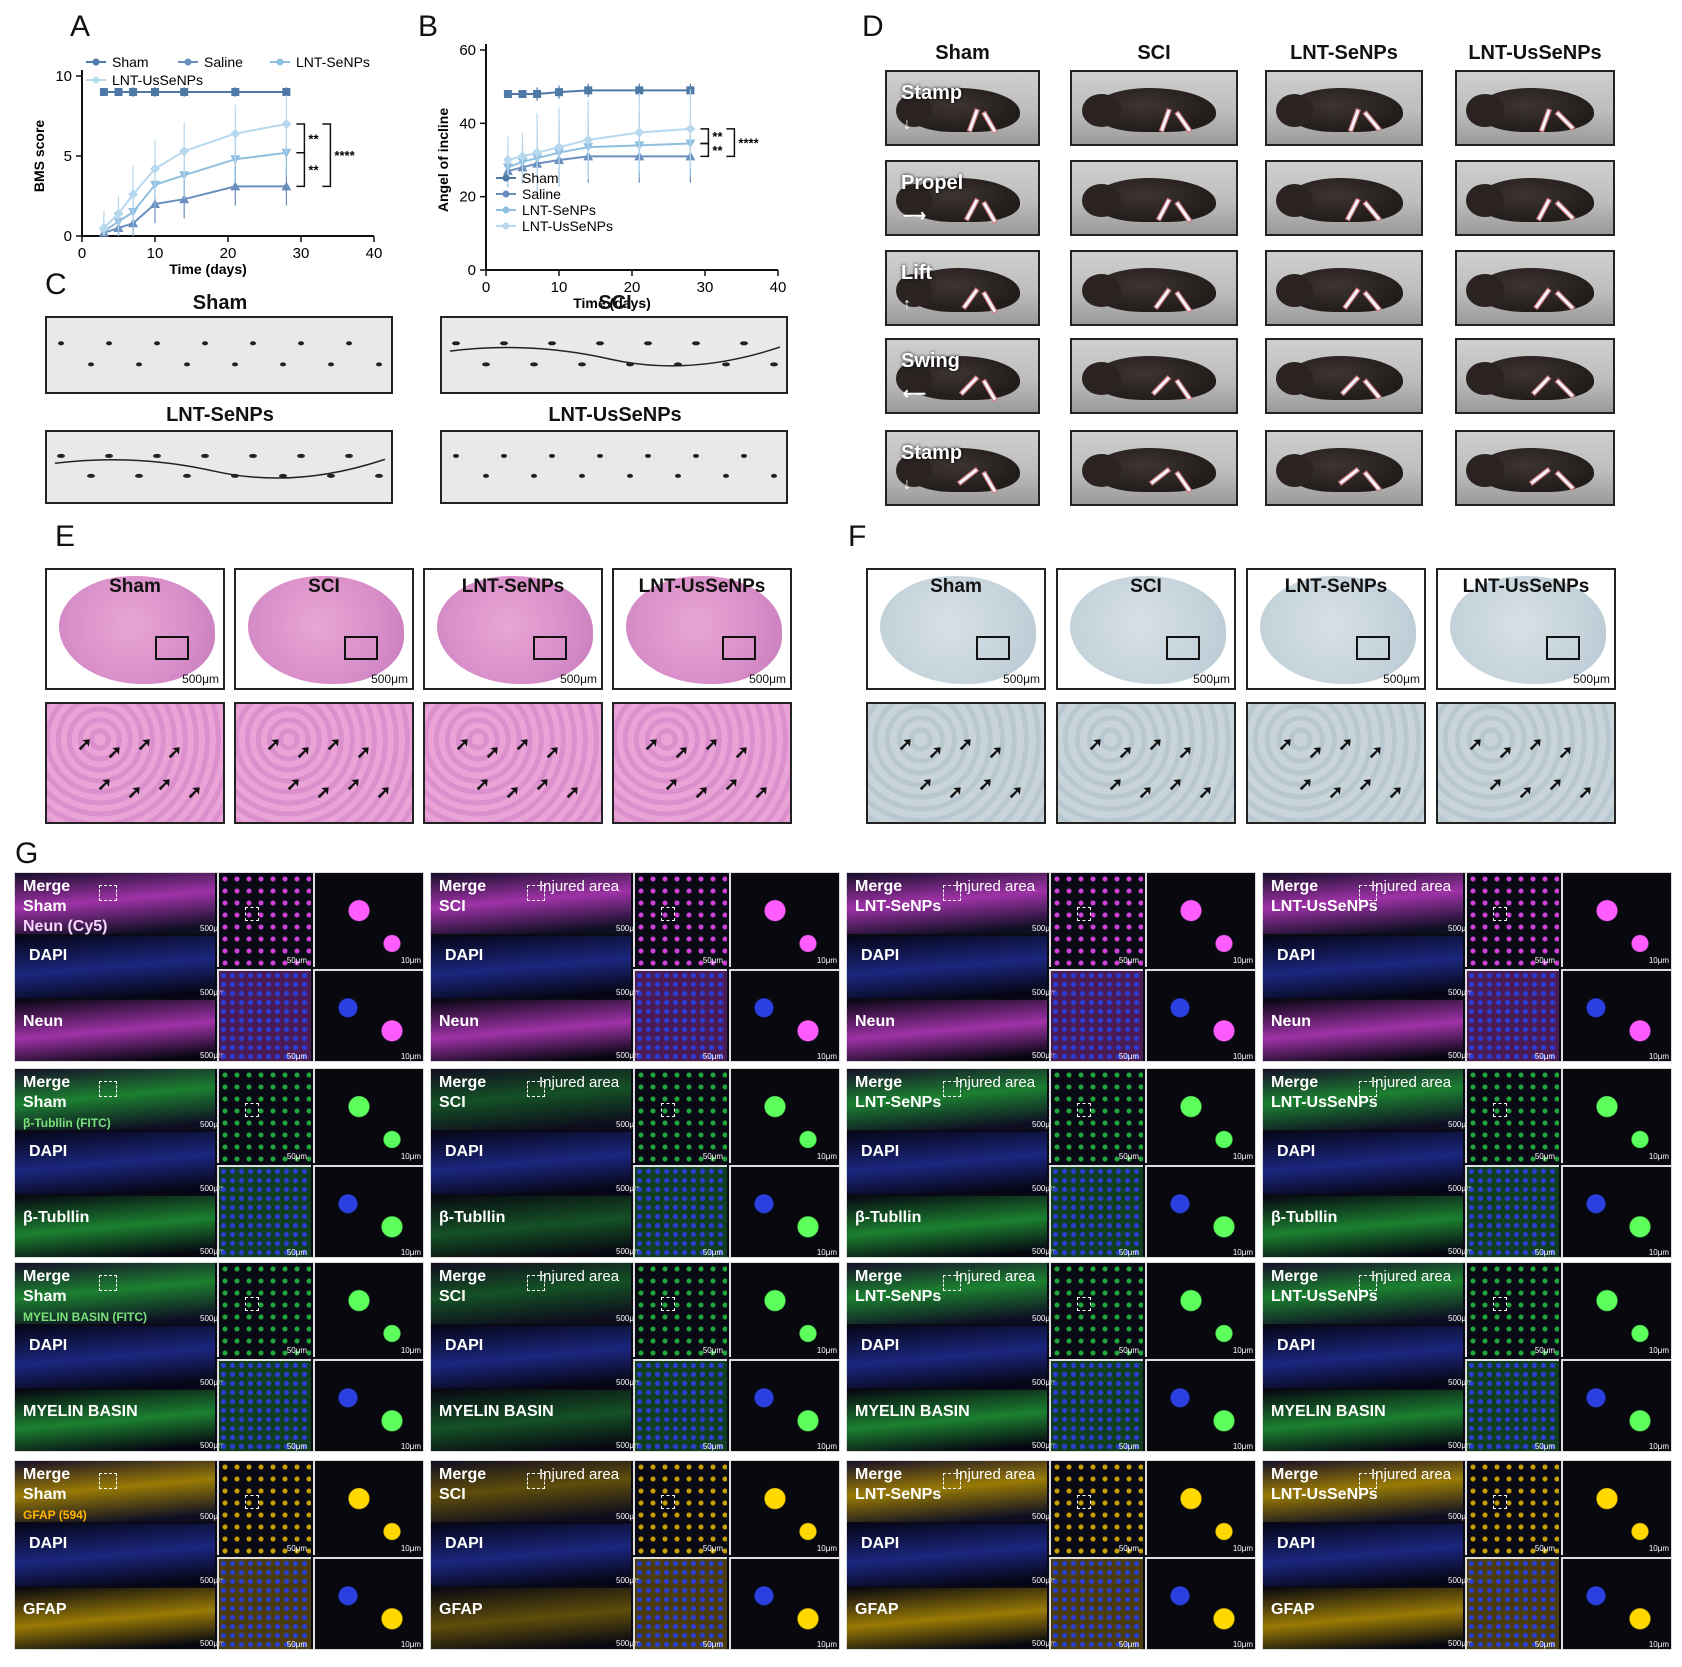  What do you see at coordinates (615, 303) in the screenshot?
I see `footprint-title-sci: SCI` at bounding box center [615, 303].